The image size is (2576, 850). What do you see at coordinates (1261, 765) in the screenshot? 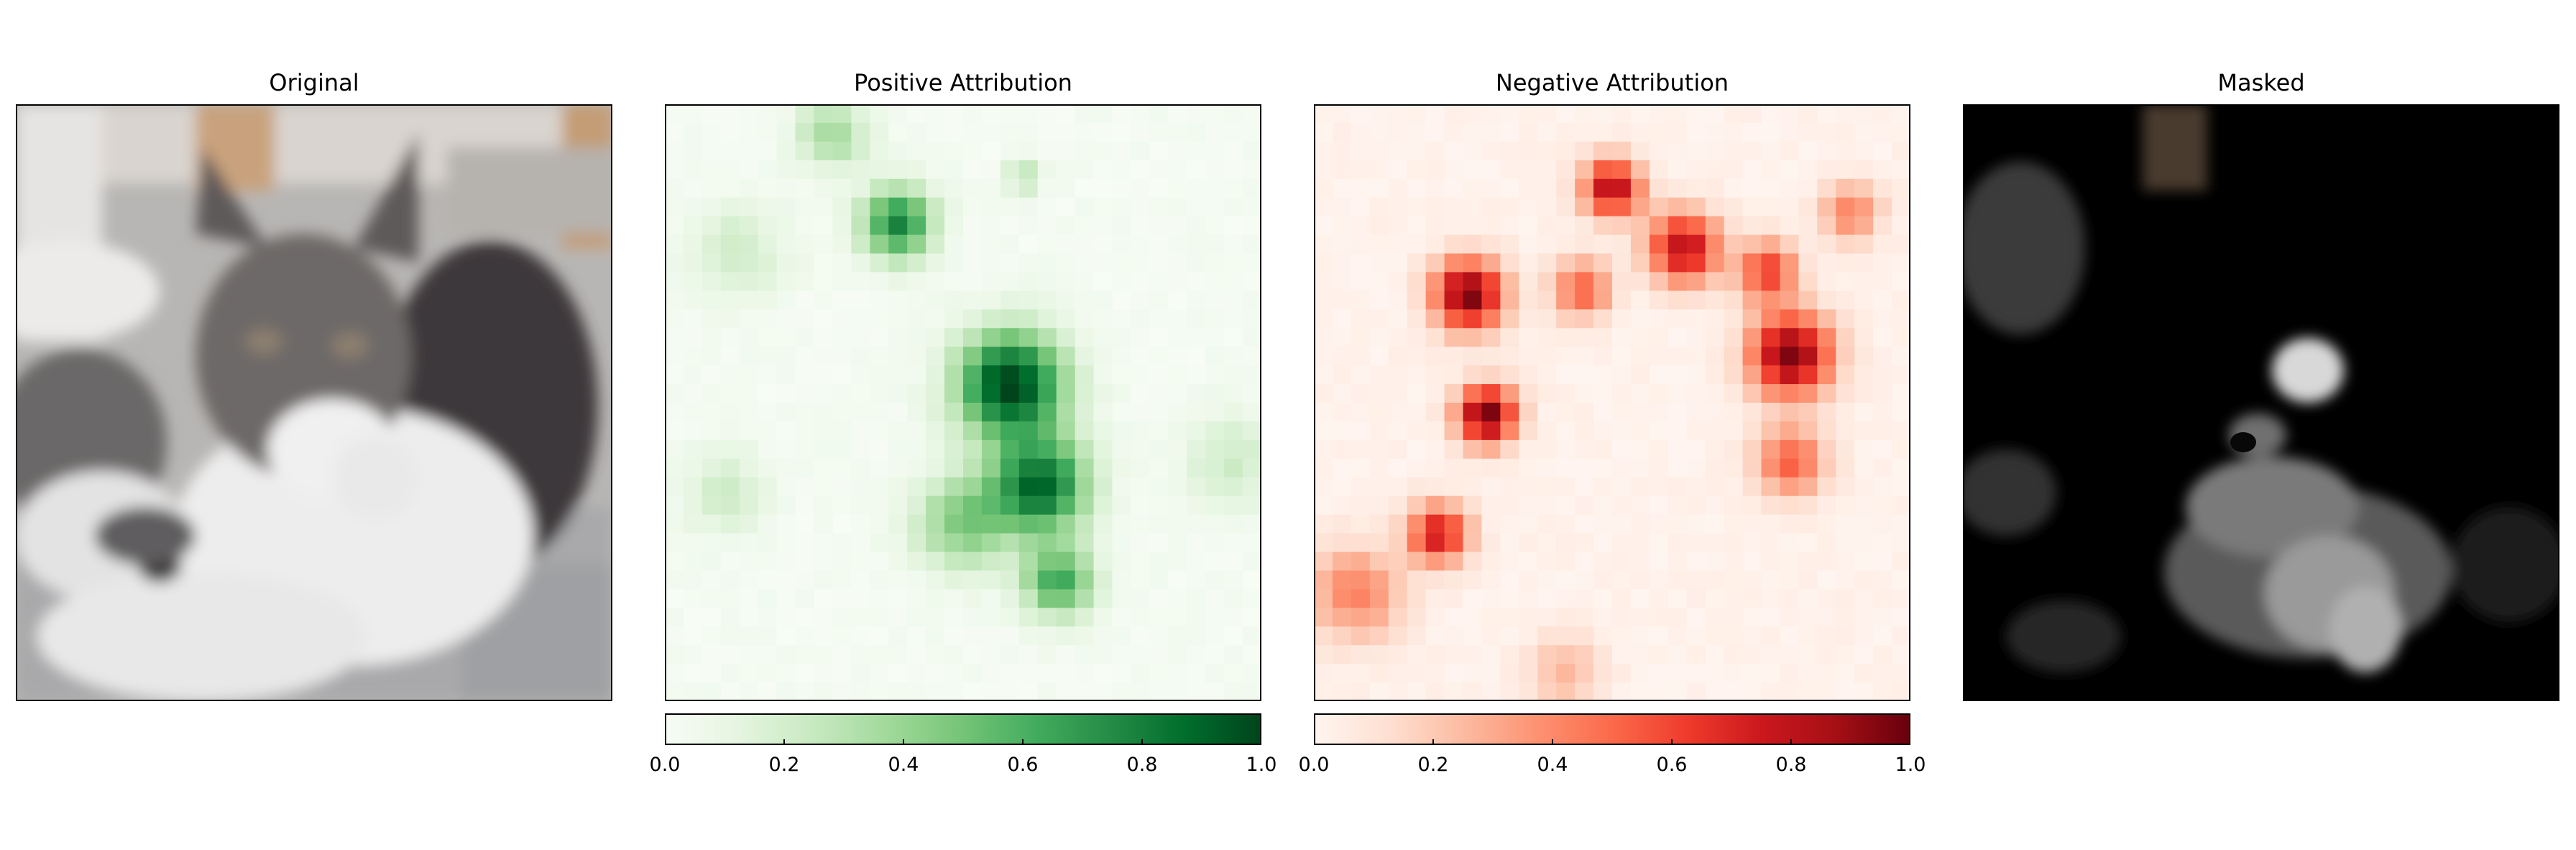
I see `positive-colorbar-tick-label: 1.0` at bounding box center [1261, 765].